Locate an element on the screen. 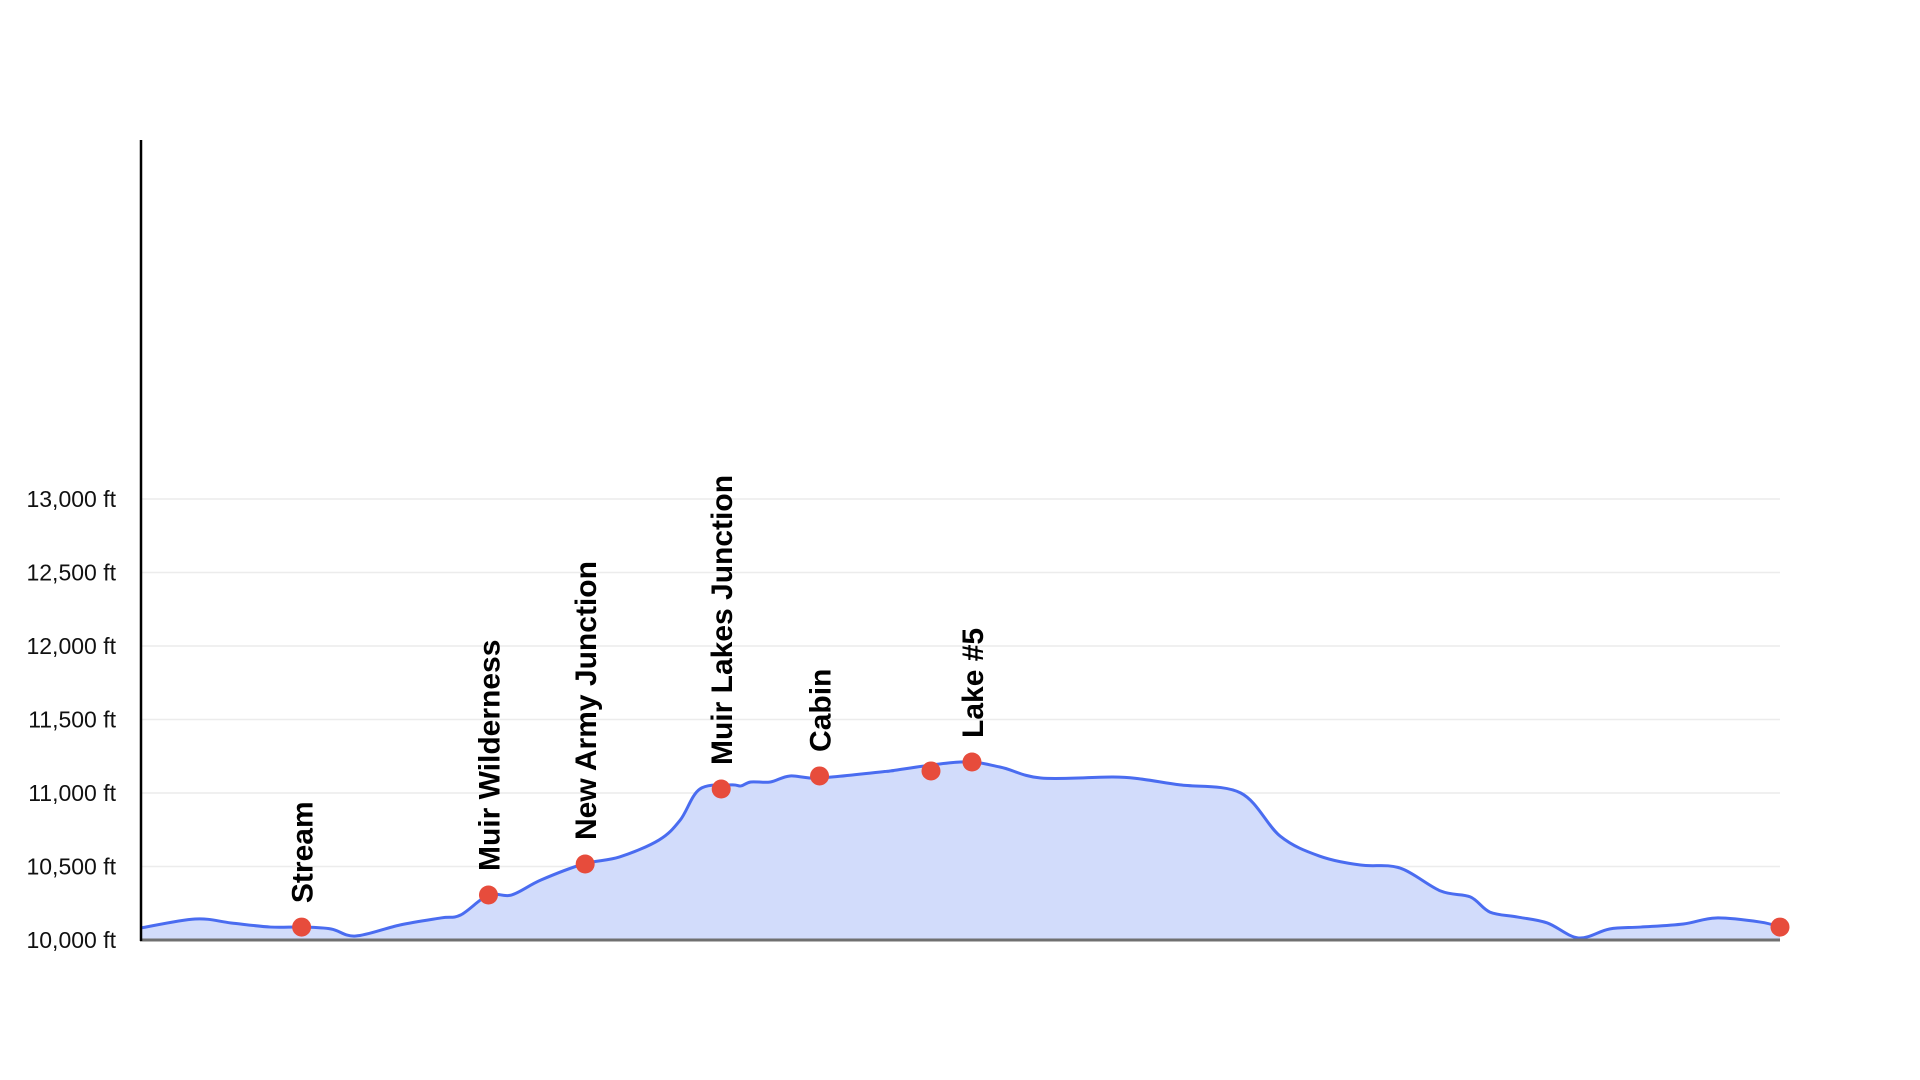  y-tick-label: 11,500 ft is located at coordinates (72, 720).